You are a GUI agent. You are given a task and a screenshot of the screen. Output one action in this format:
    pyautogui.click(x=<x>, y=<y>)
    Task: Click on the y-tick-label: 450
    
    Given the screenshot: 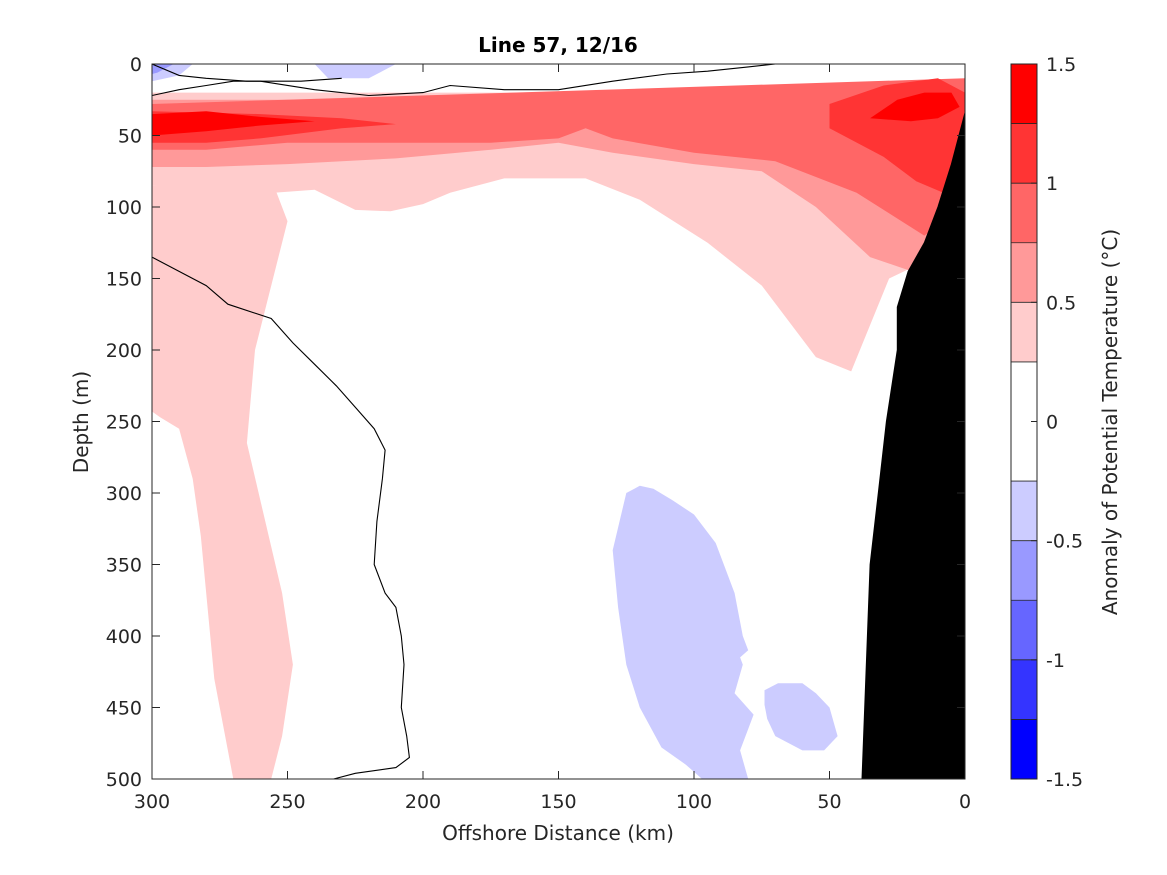 What is the action you would take?
    pyautogui.click(x=124, y=709)
    